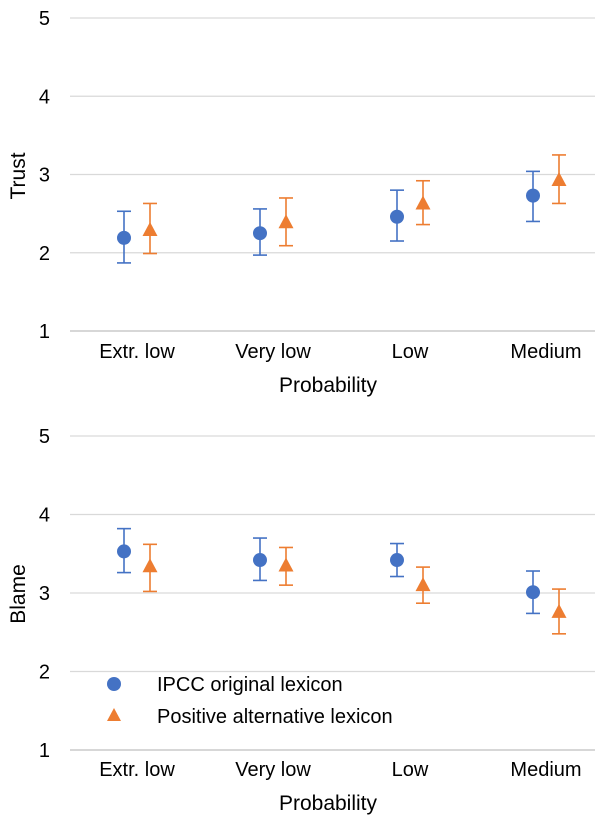 The image size is (606, 821). What do you see at coordinates (410, 352) in the screenshot?
I see `trust-x-tick-label: Low` at bounding box center [410, 352].